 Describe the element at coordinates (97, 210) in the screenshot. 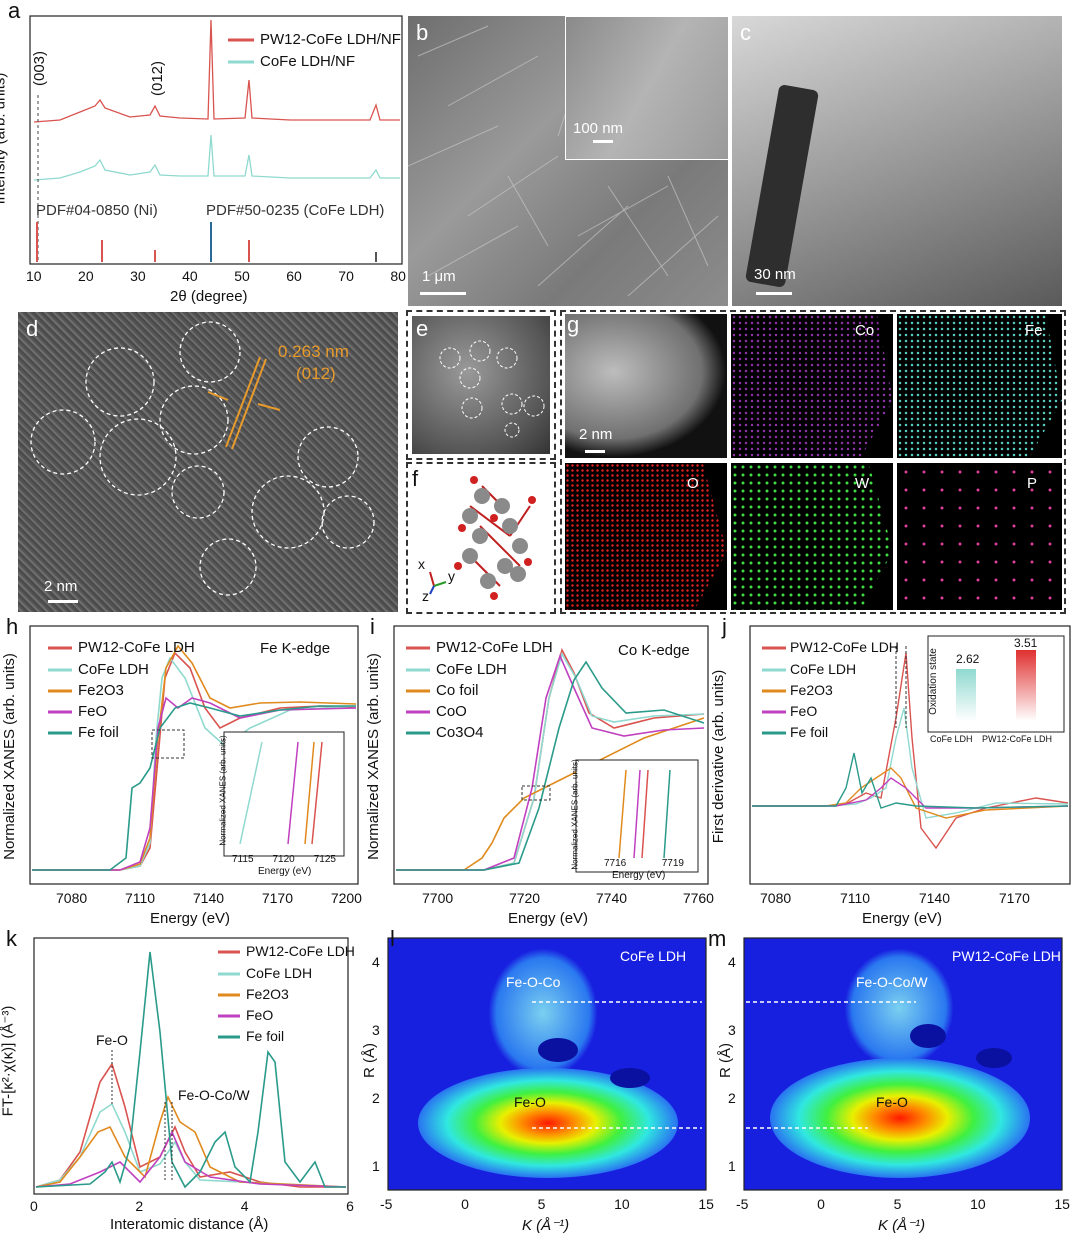

I see `pdf-ni-label: PDF#04-0850 (Ni)` at that location.